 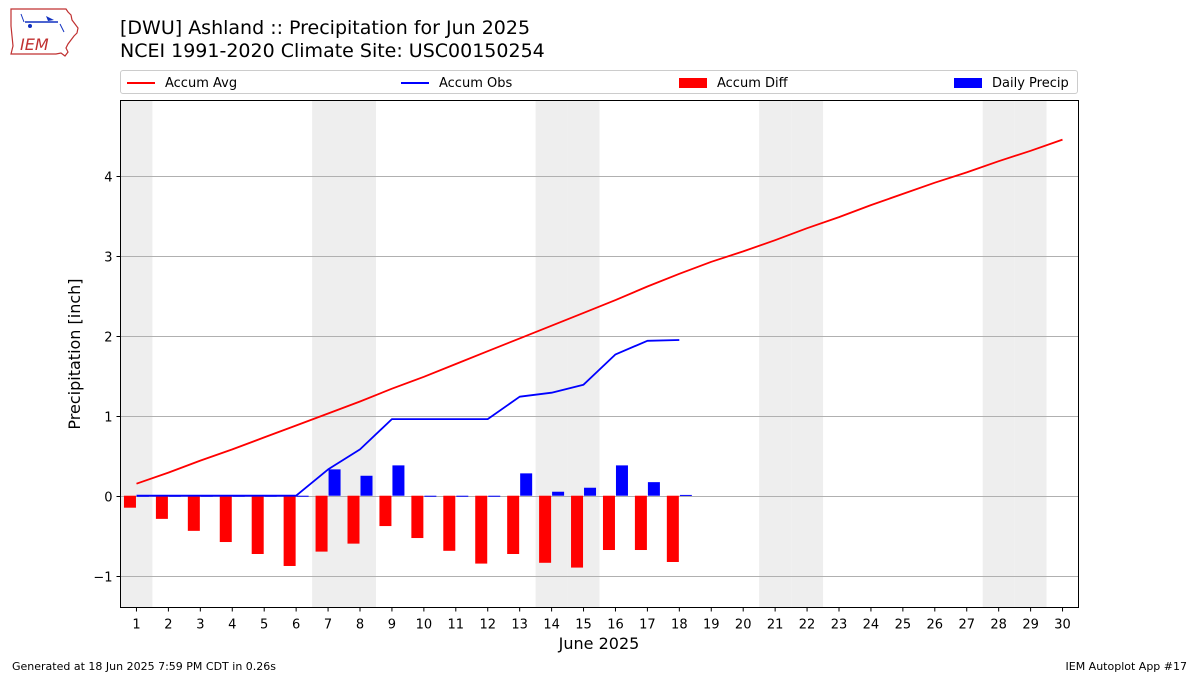 I want to click on x-tick-label: 8, so click(x=360, y=625).